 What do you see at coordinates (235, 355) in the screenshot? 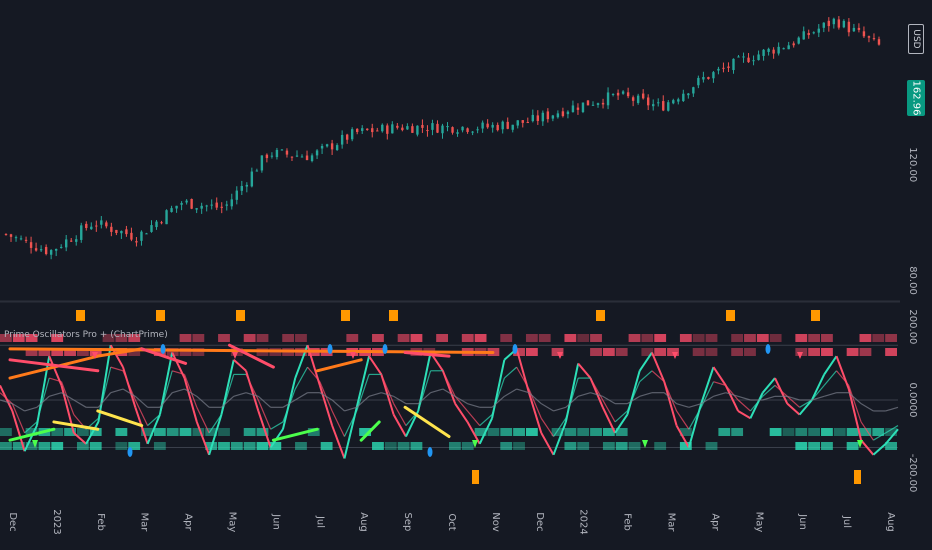
I see `red-arrow` at bounding box center [235, 355].